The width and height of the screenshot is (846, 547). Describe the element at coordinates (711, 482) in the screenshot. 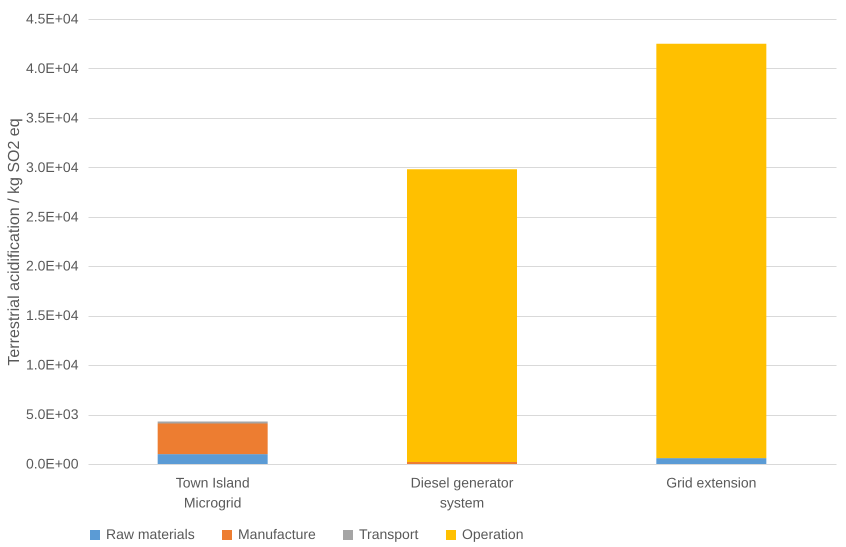

I see `x-tick-label: Grid extension` at that location.